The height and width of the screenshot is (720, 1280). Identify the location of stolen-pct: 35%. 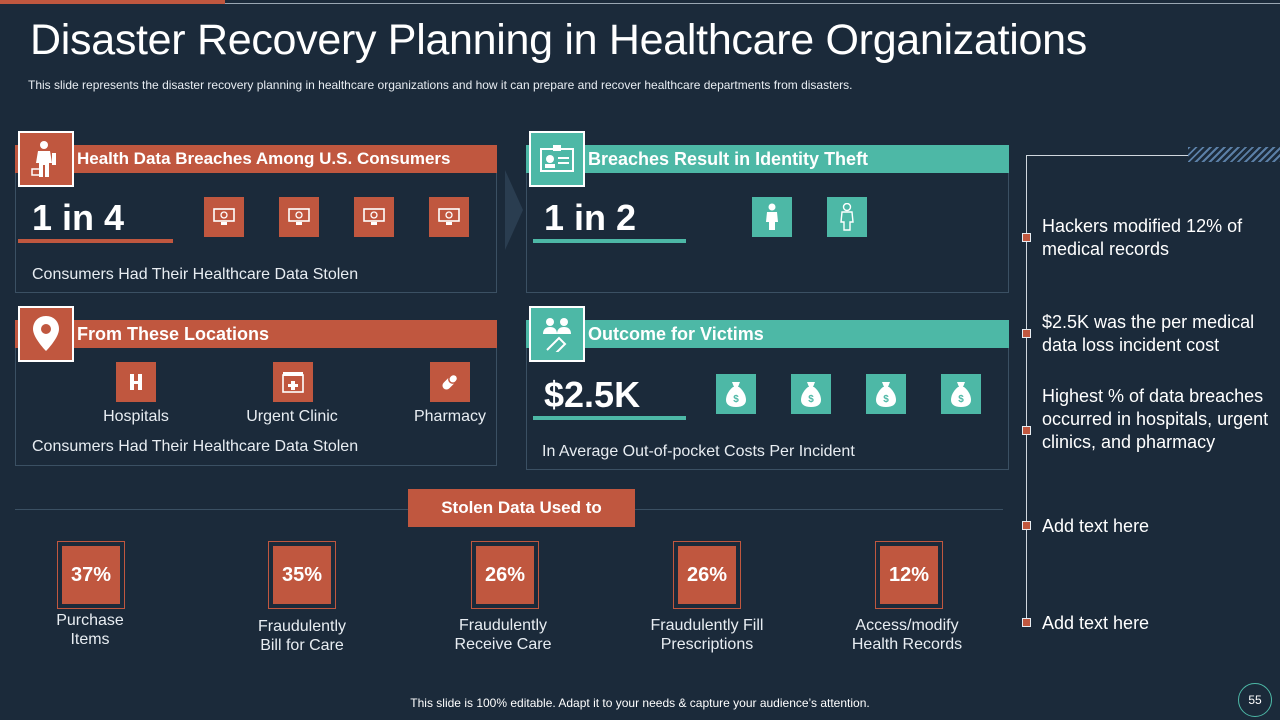
(302, 575).